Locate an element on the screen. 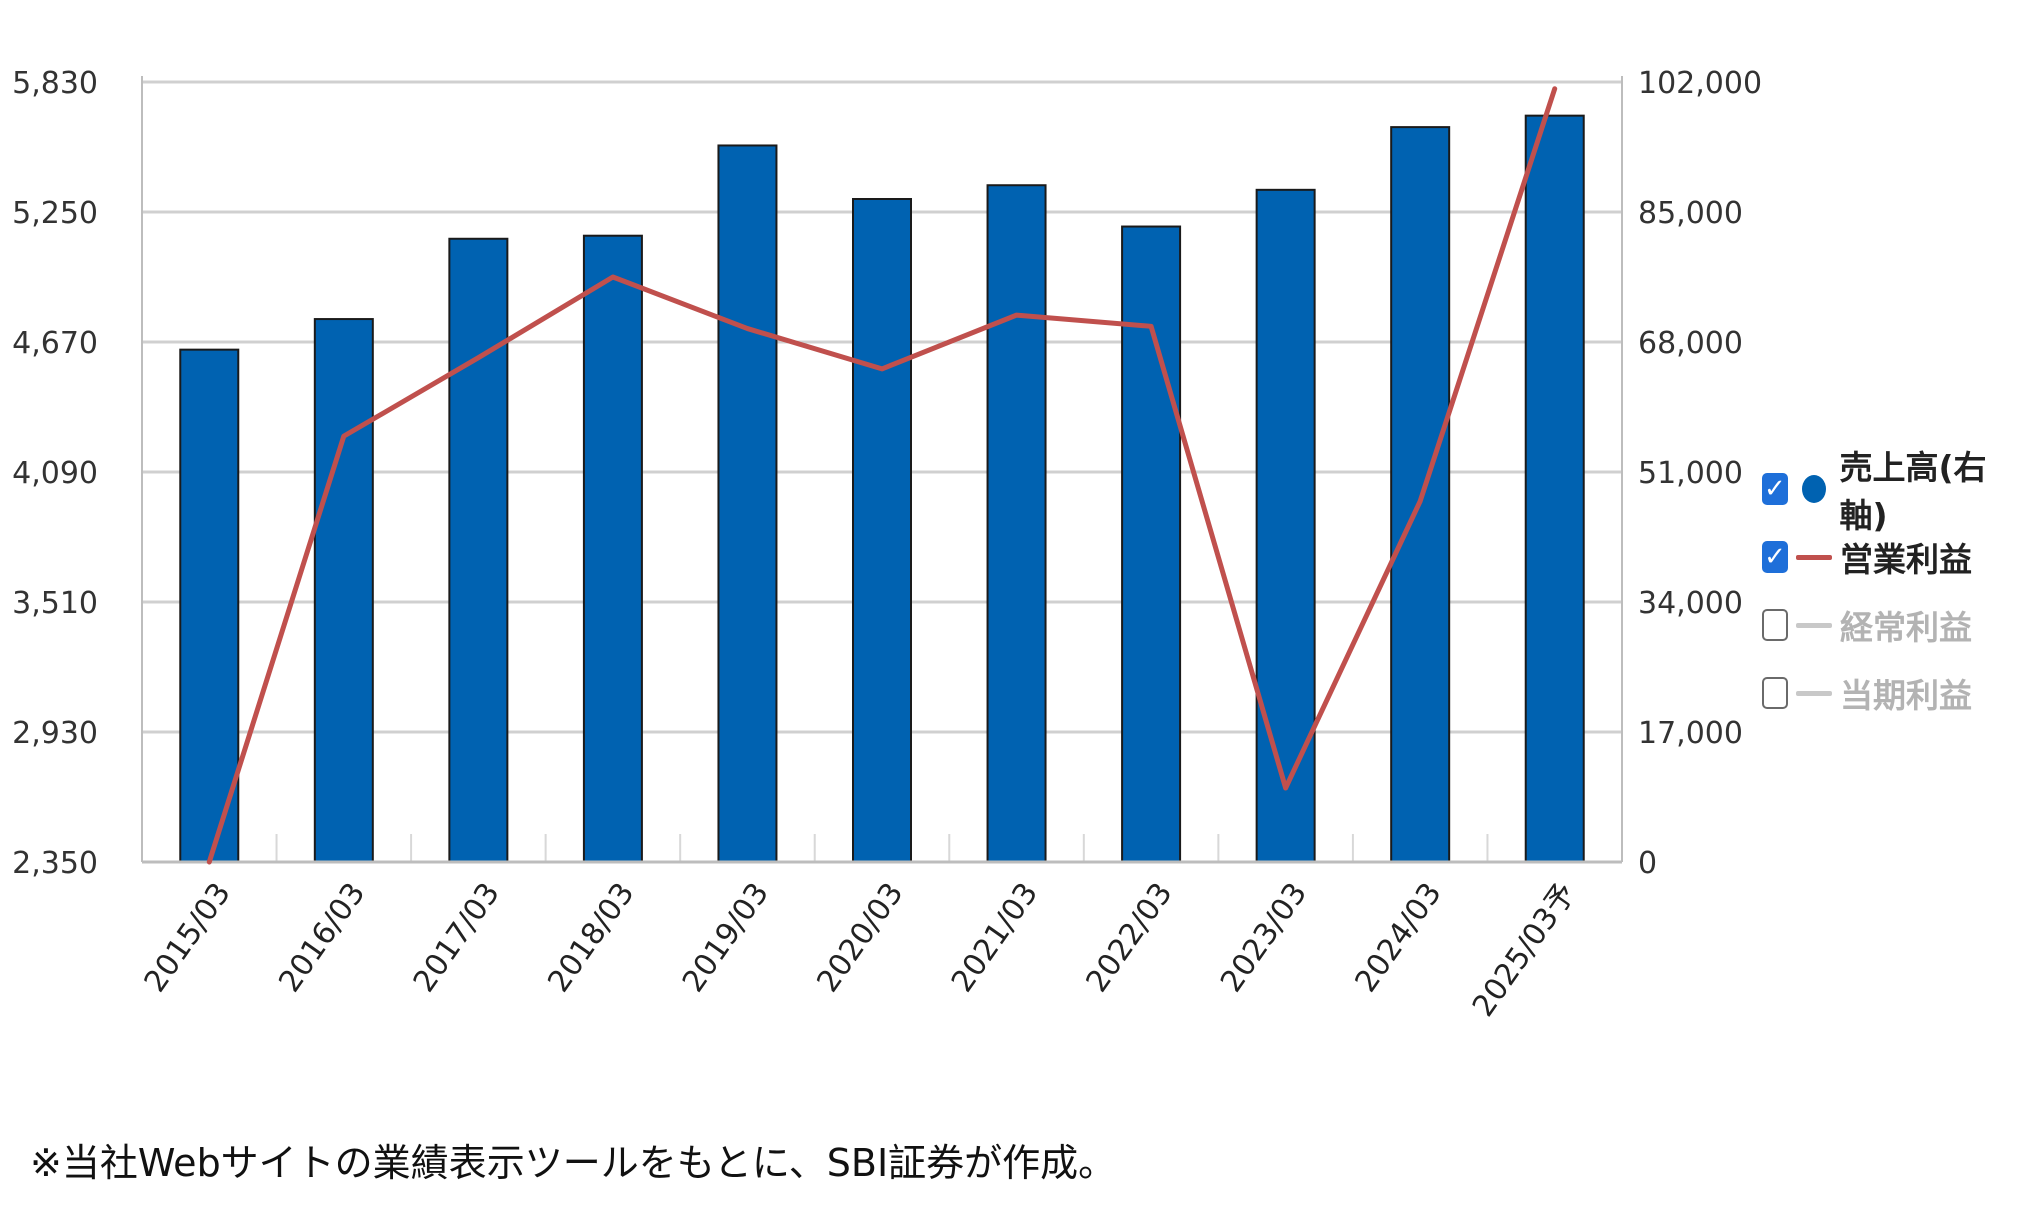  category-label: 2024/03 is located at coordinates (1399, 938).